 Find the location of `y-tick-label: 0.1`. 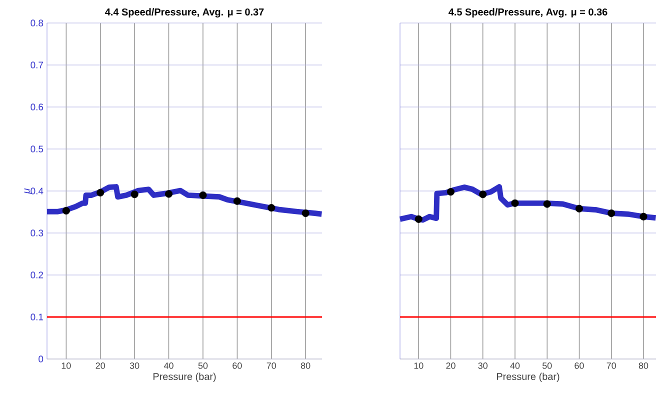

y-tick-label: 0.1 is located at coordinates (37, 317).